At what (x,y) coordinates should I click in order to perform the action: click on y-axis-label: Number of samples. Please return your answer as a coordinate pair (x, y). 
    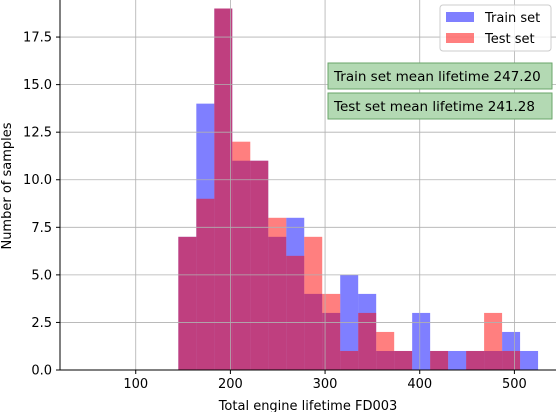
    Looking at the image, I should click on (7, 185).